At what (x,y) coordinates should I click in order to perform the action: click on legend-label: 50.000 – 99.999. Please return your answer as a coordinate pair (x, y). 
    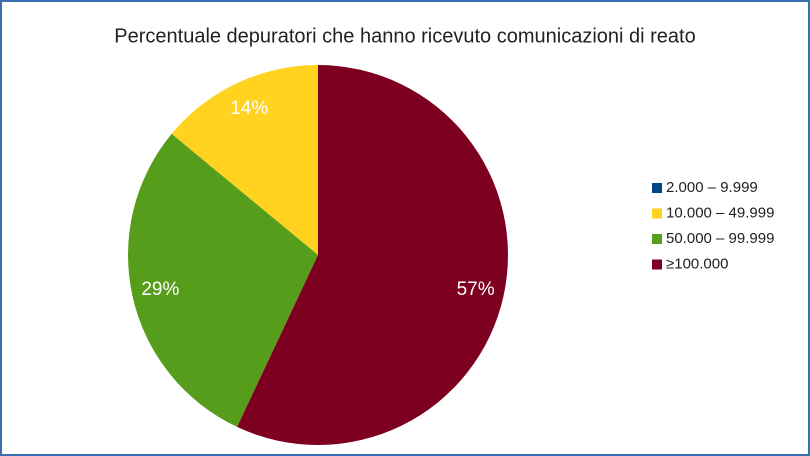
    Looking at the image, I should click on (720, 238).